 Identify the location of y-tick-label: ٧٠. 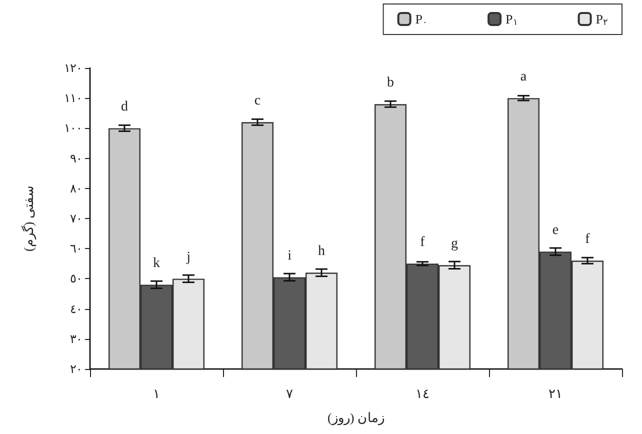
(76, 219).